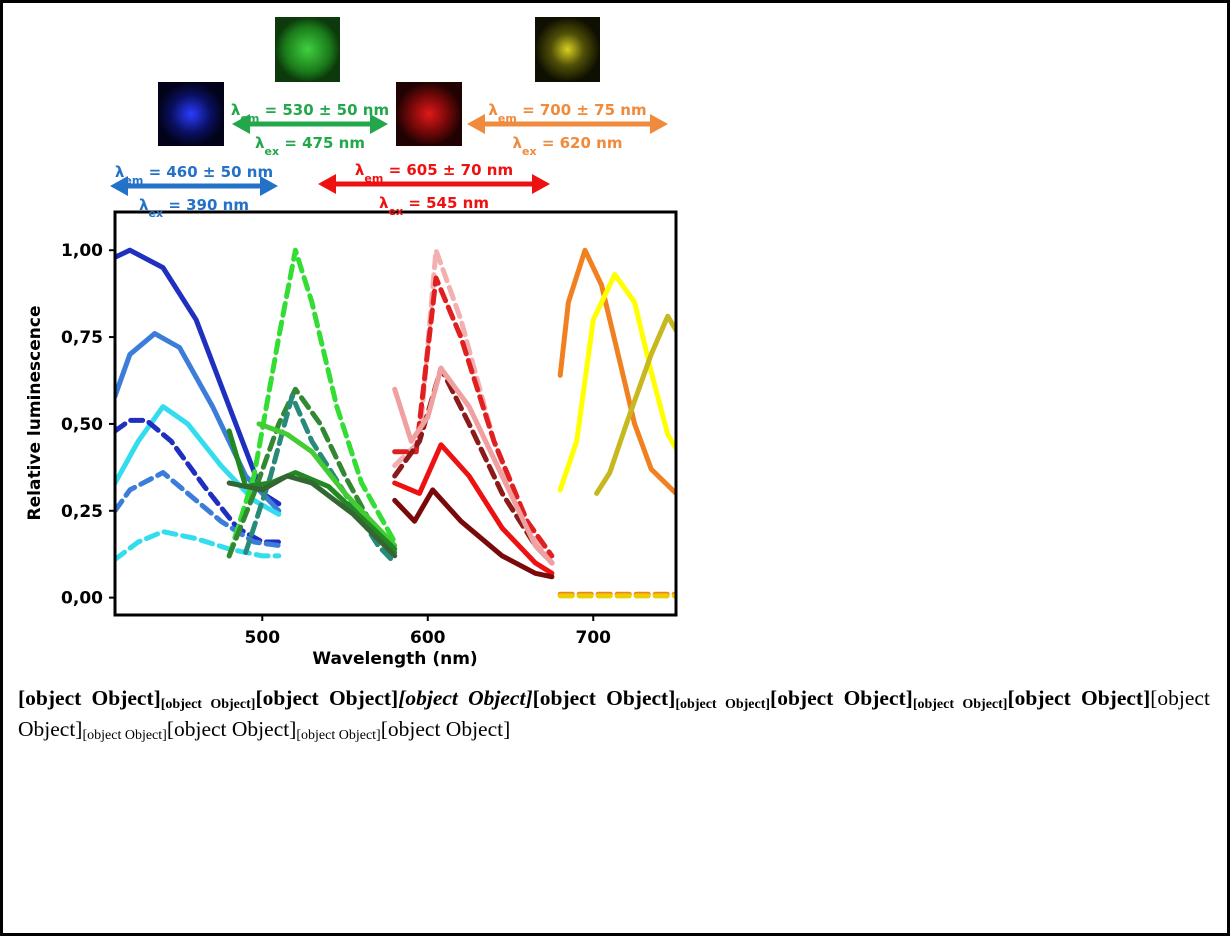  I want to click on x-axis-label: Wavelength (nm), so click(394, 659).